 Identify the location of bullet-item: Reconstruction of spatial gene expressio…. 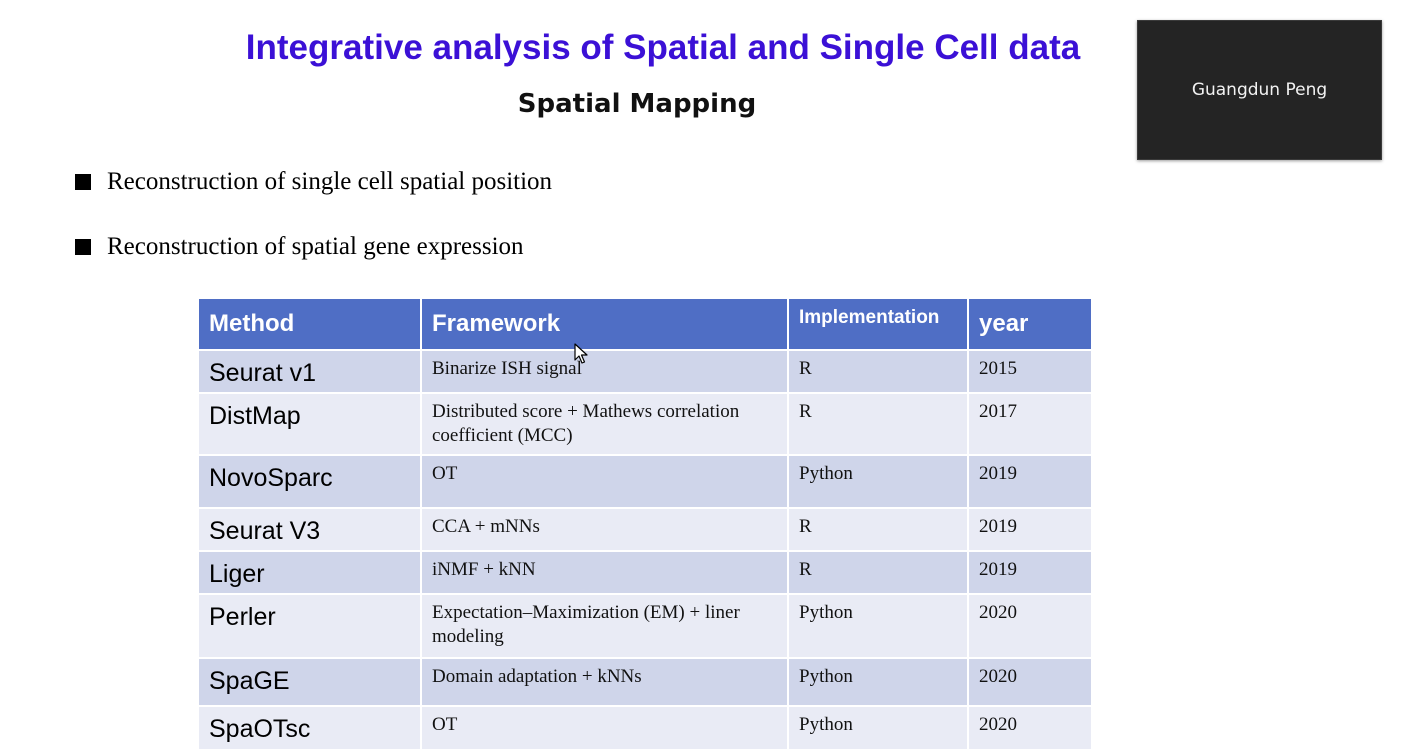
(299, 247).